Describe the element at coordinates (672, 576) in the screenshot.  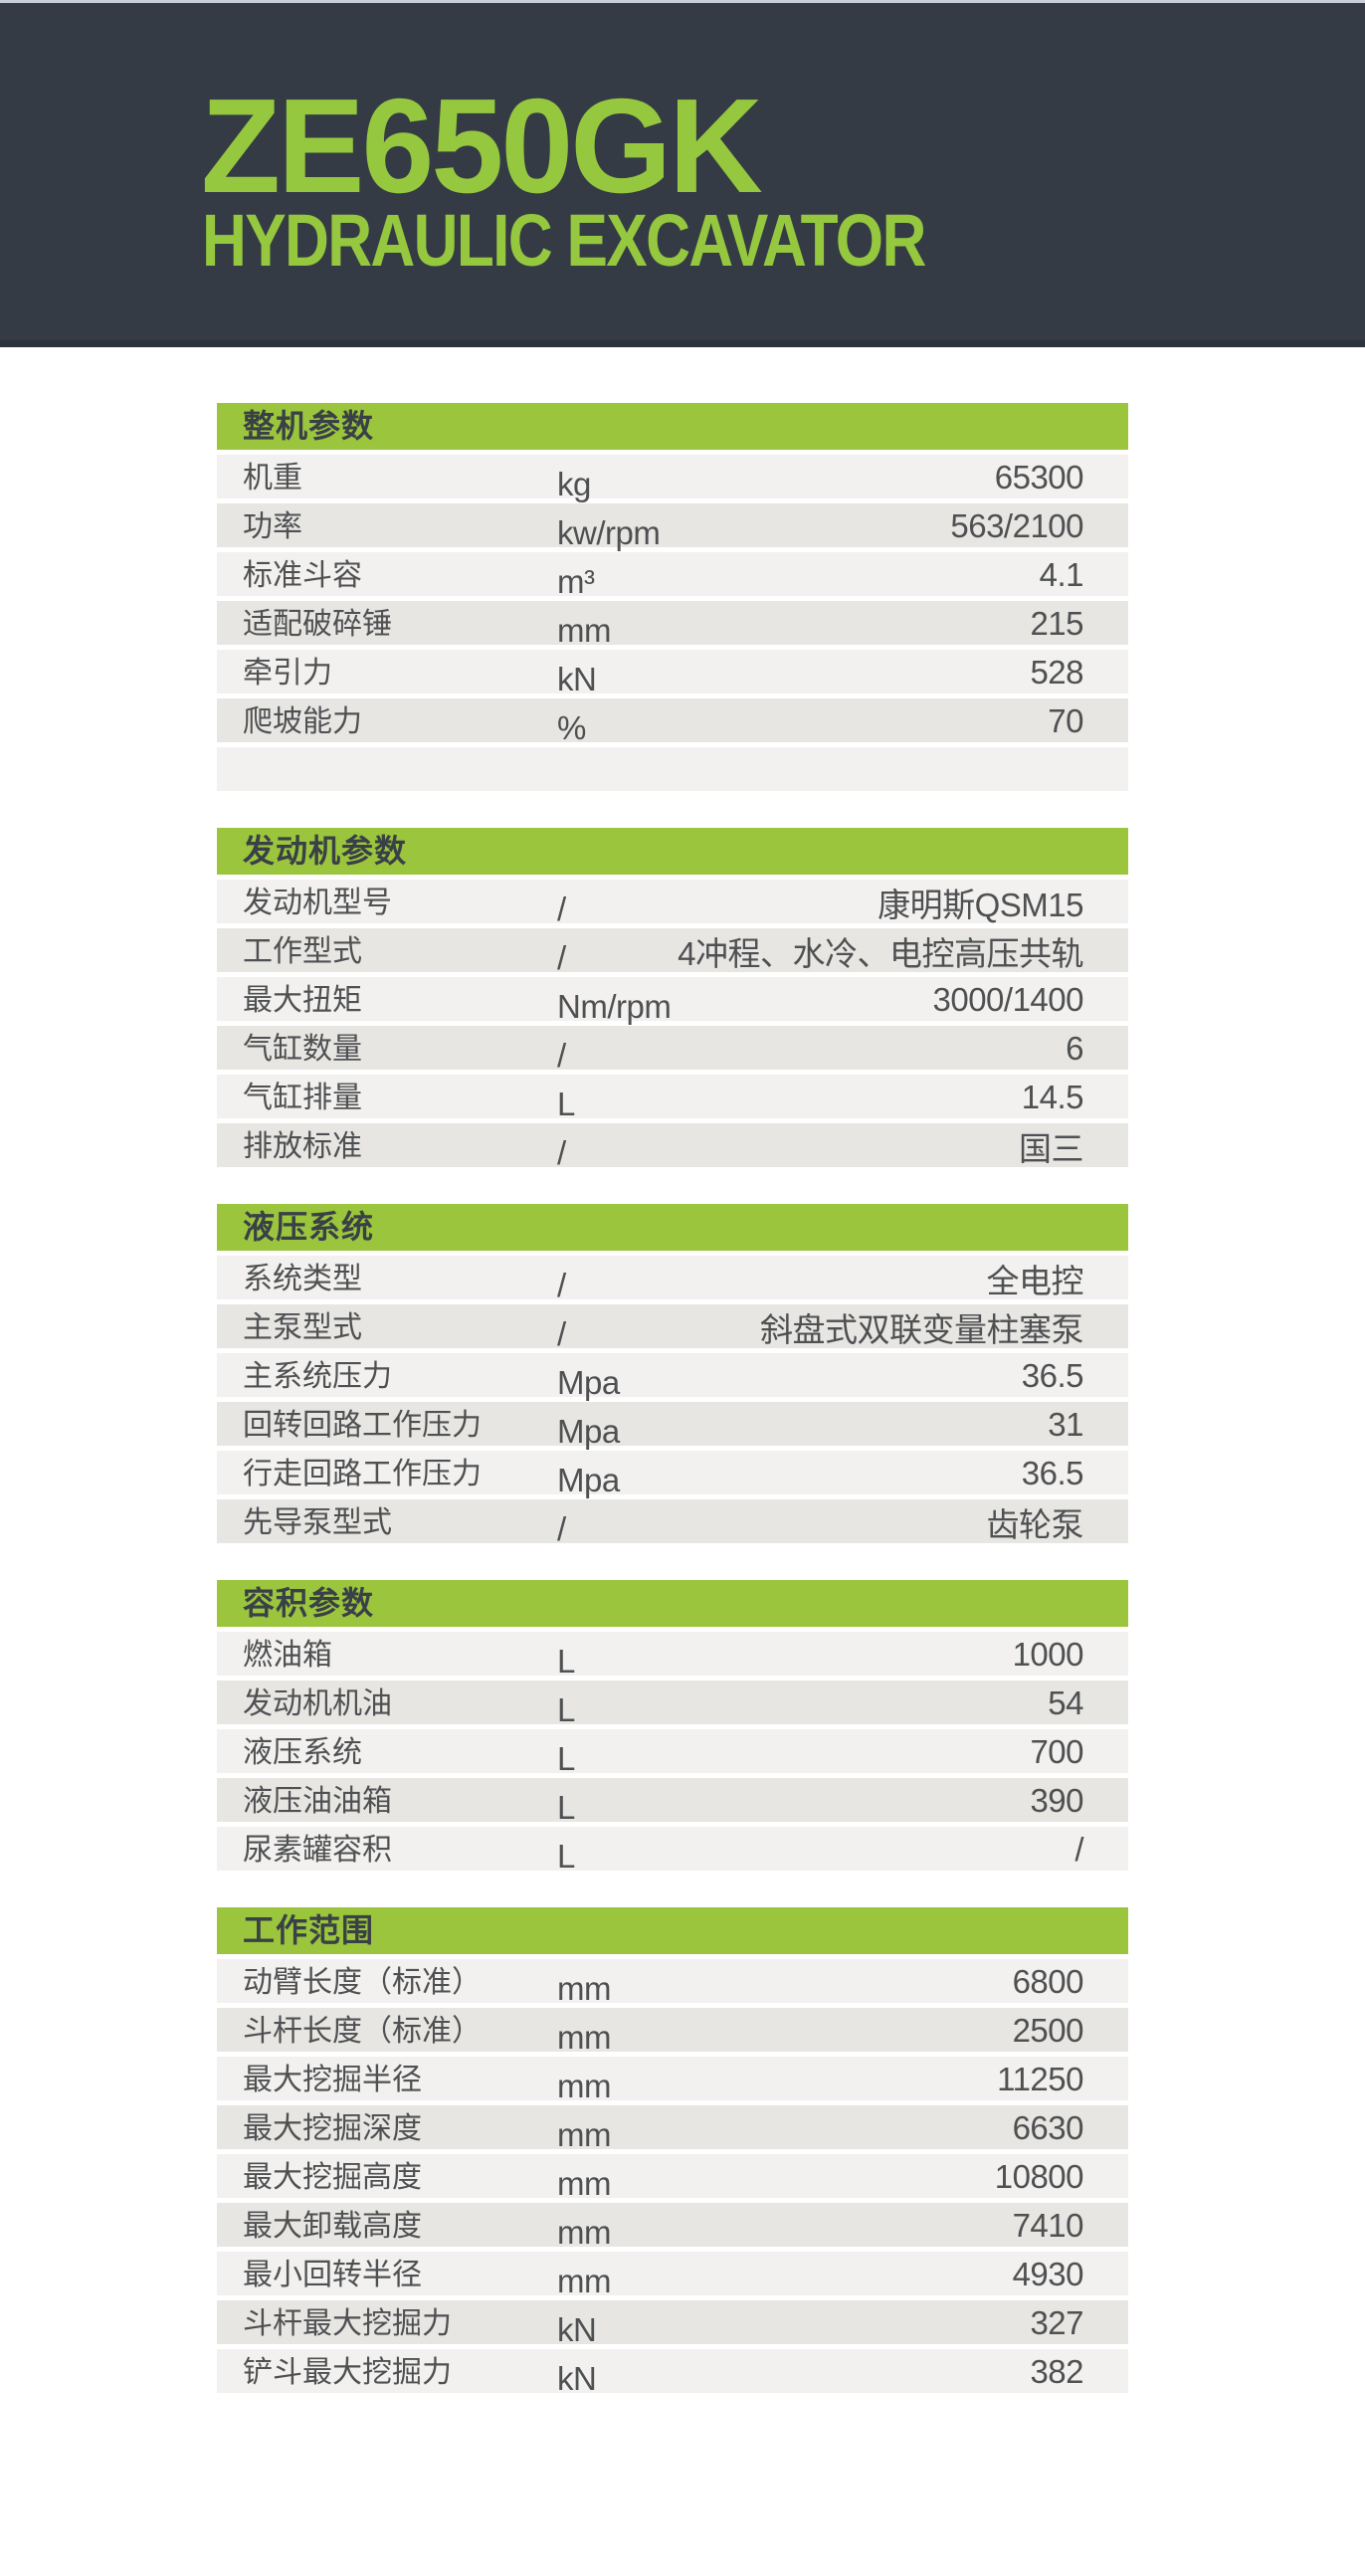
I see `spec-row: 标准斗容 m³ 4.1` at that location.